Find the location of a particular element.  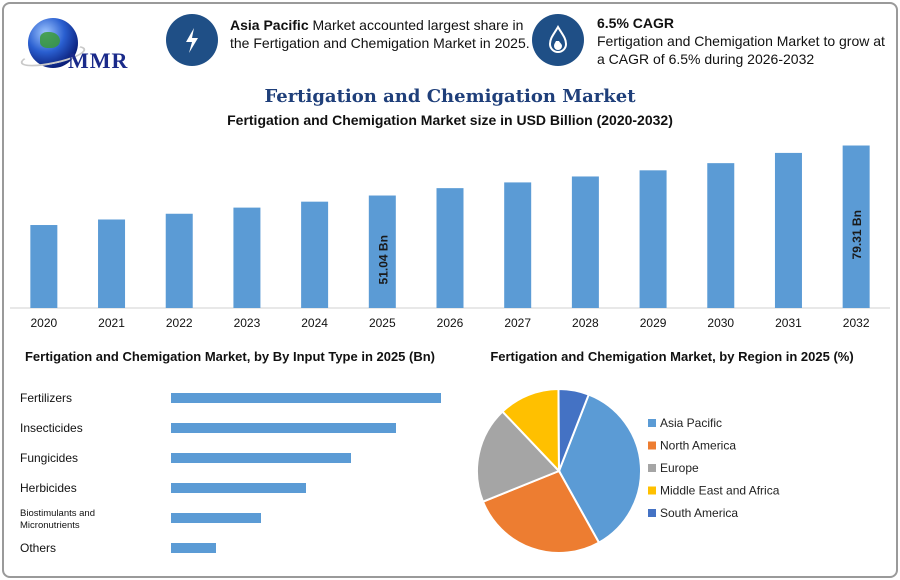

legend-label-3: Europe is located at coordinates (679, 468).